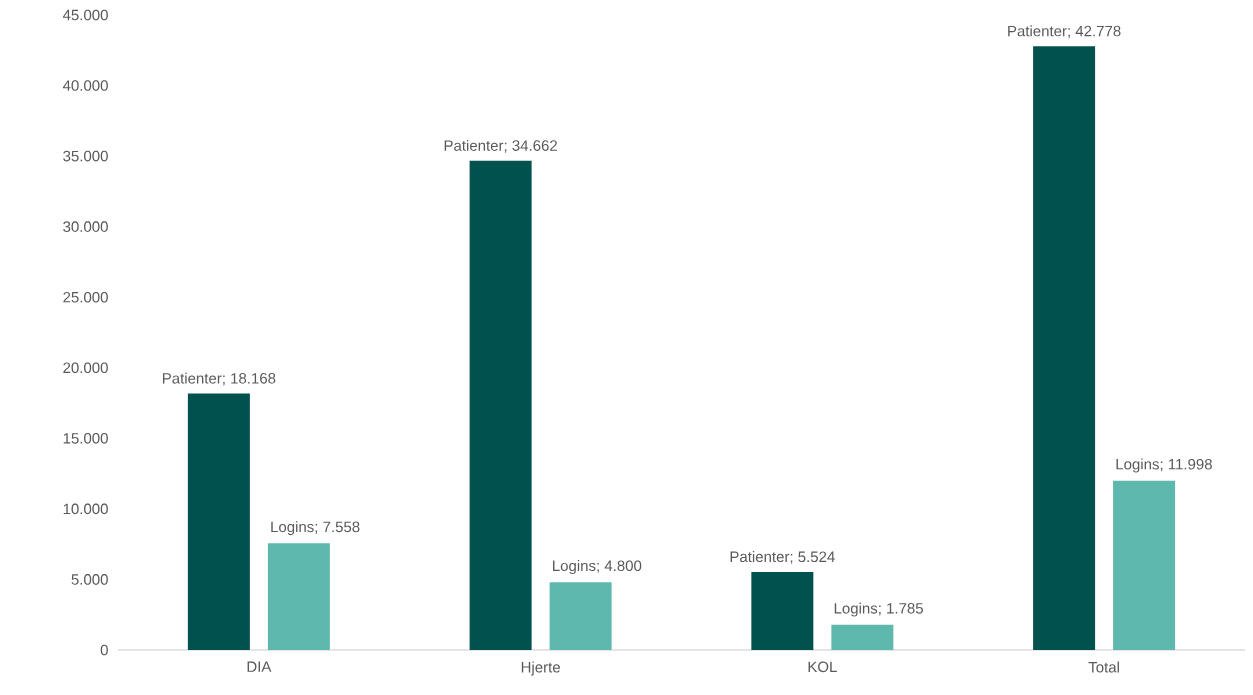 This screenshot has height=695, width=1253. Describe the element at coordinates (1064, 32) in the screenshot. I see `data-label: Patienter; 42.778` at that location.